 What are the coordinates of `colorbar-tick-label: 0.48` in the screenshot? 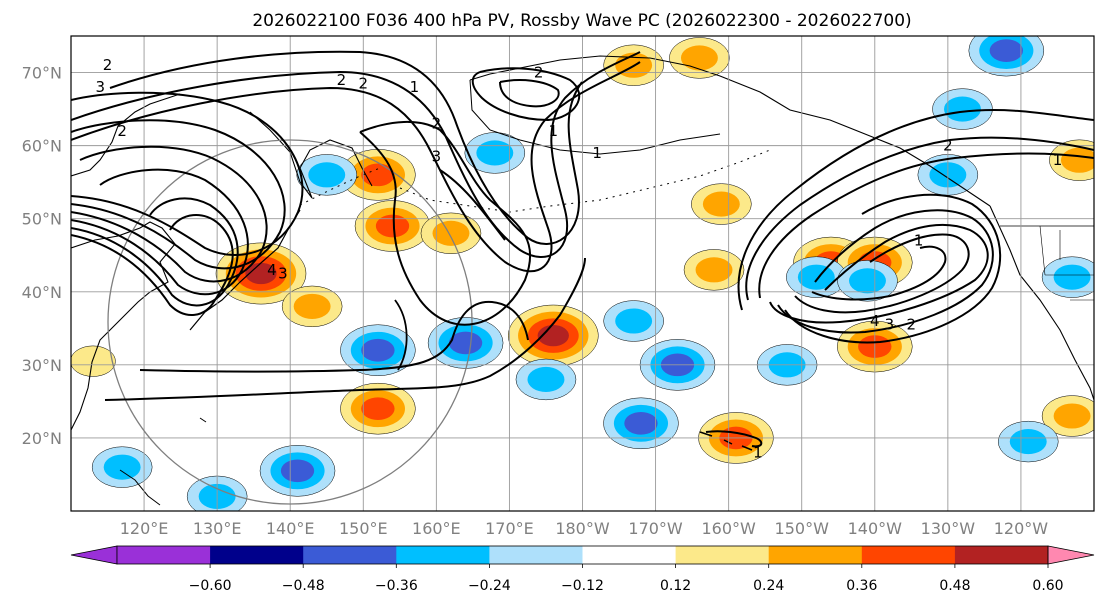 It's located at (954, 586).